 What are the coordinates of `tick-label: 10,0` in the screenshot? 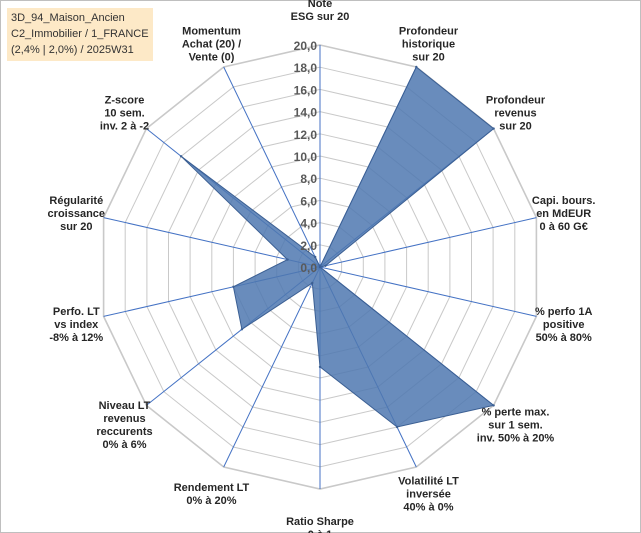 It's located at (306, 157).